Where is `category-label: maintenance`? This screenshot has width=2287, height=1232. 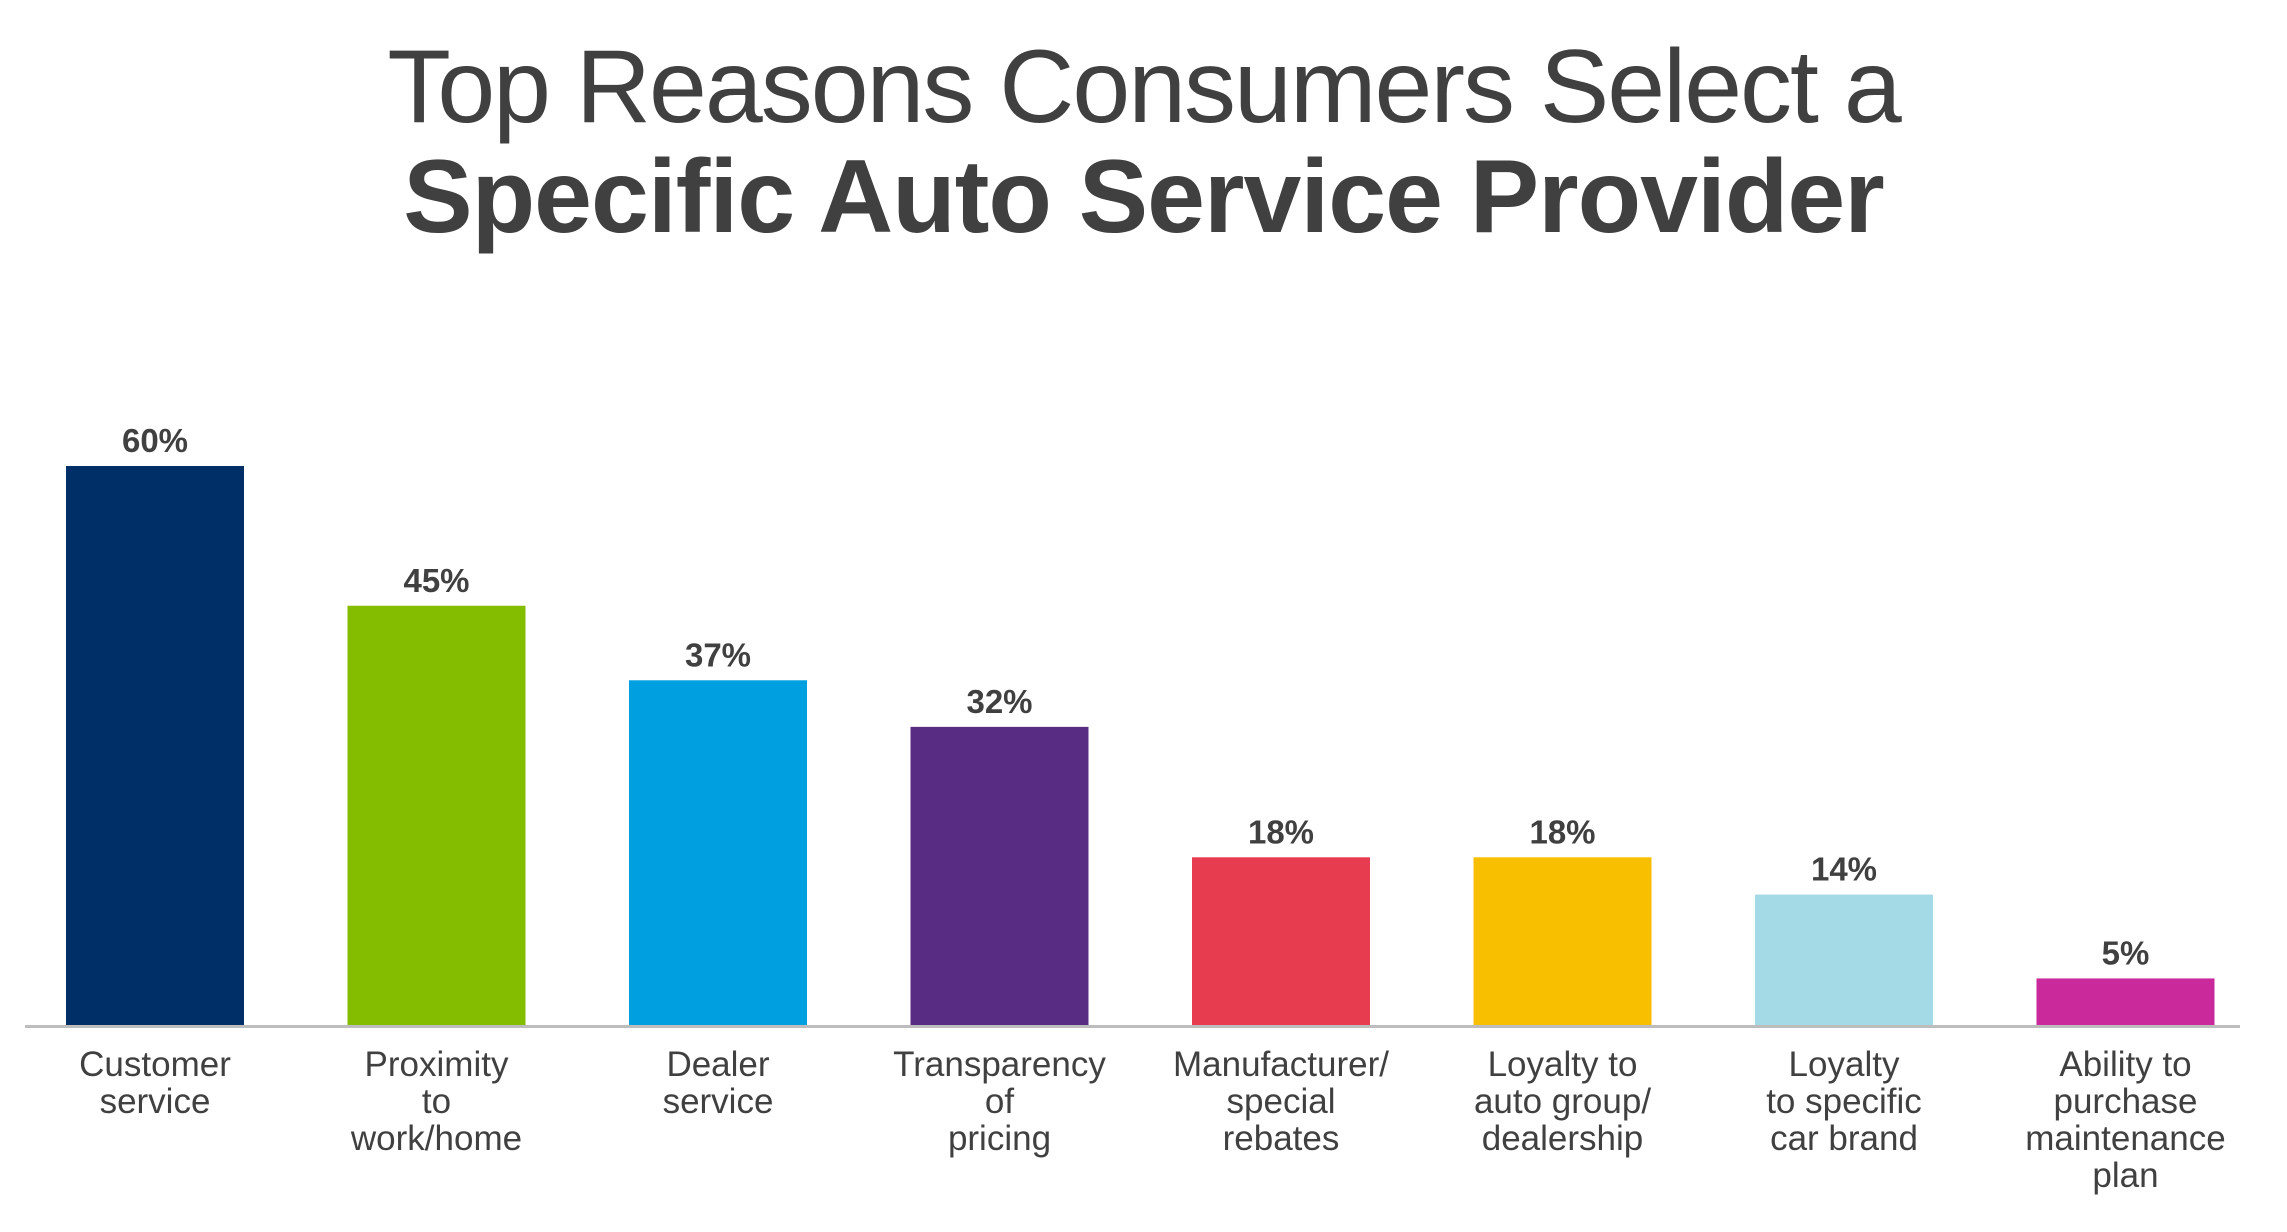
category-label: maintenance is located at coordinates (2125, 1138).